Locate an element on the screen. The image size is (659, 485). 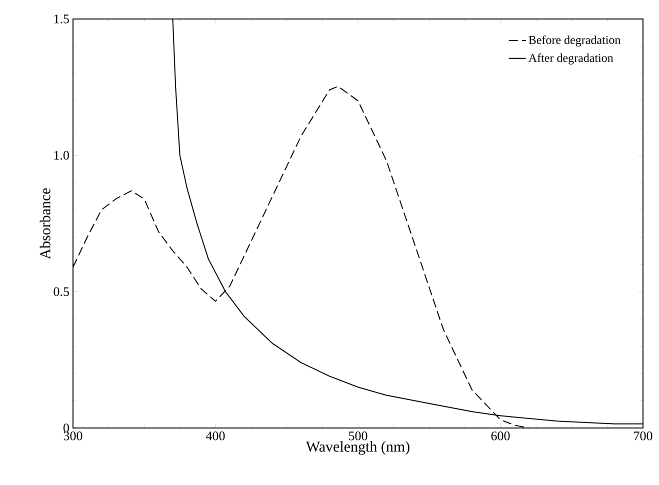
y-tick-label: 0.5 is located at coordinates (61, 291).